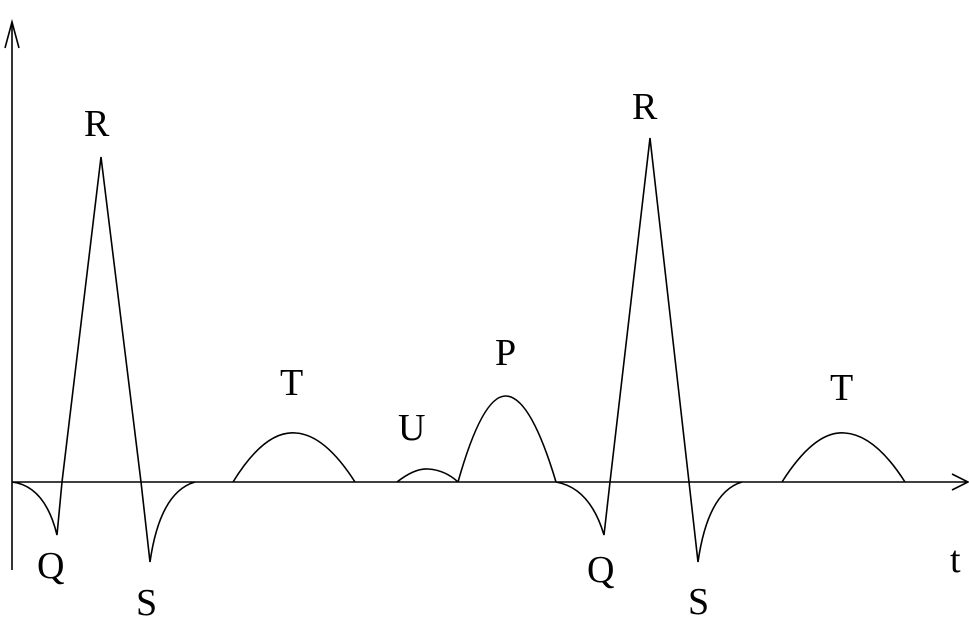 The width and height of the screenshot is (969, 621). I want to click on time-axis, so click(490, 482).